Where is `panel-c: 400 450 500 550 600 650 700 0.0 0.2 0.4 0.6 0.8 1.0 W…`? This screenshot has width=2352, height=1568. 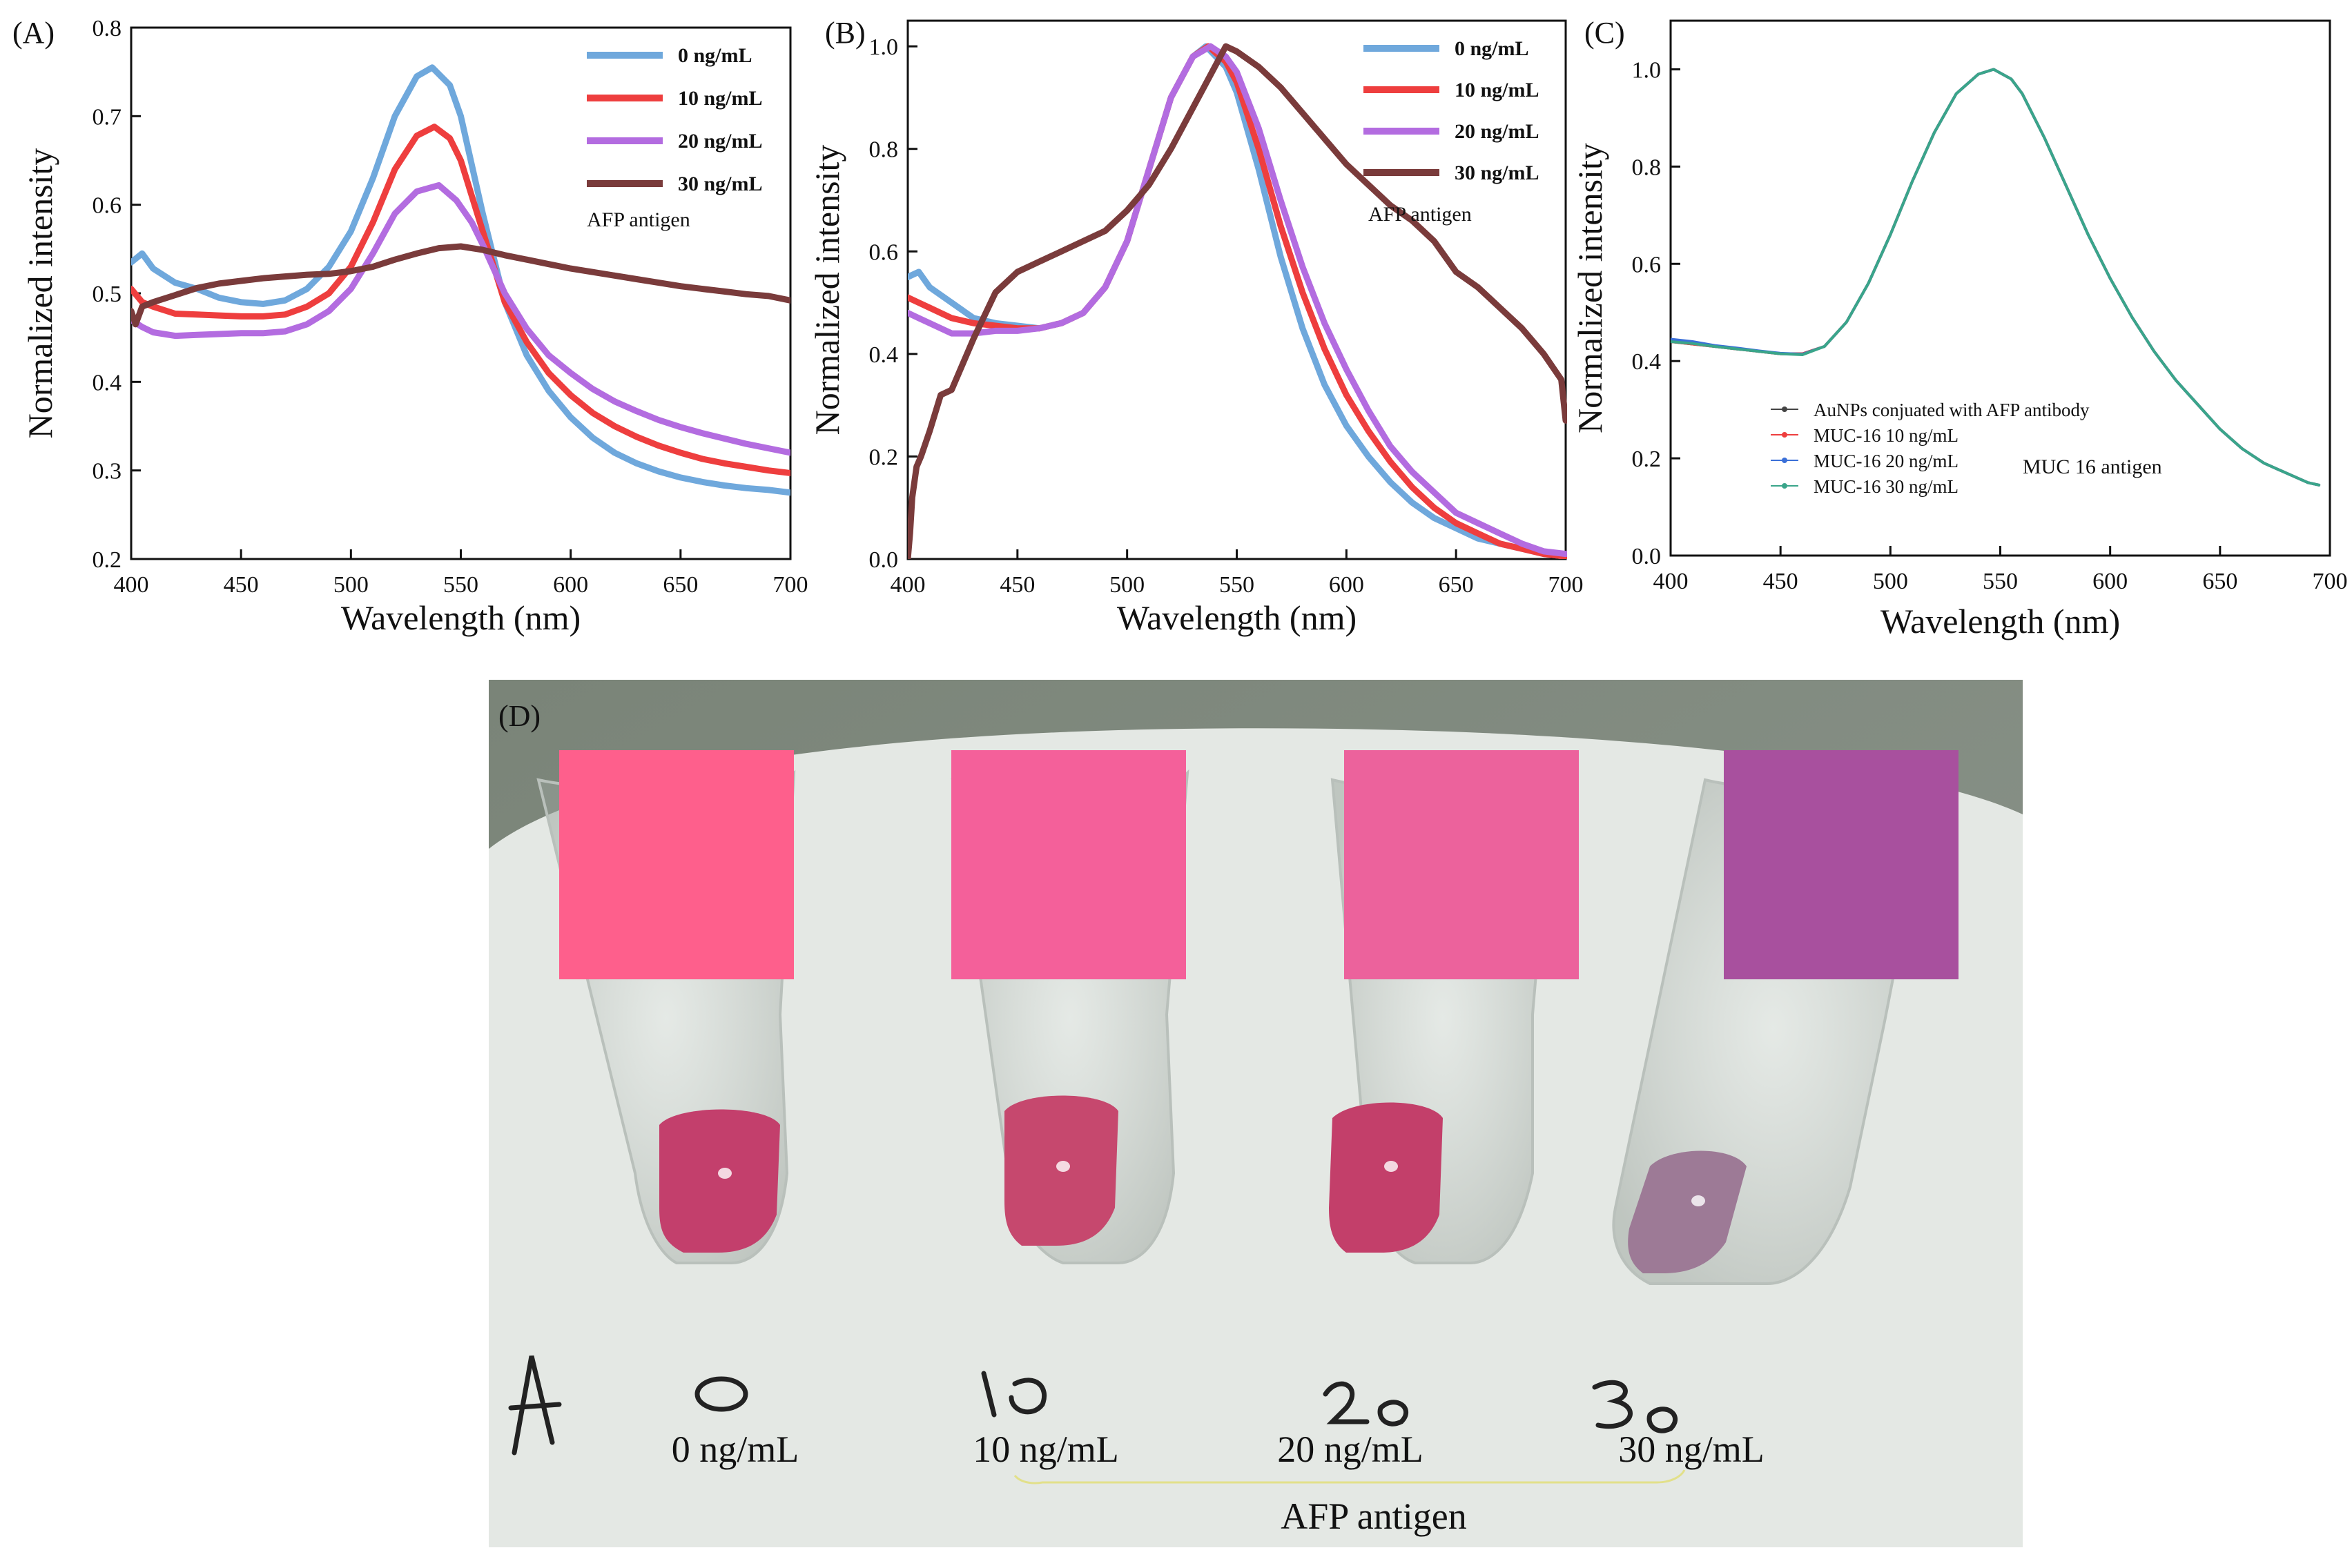 panel-c: 400 450 500 550 600 650 700 0.0 0.2 0.4 0.6 0.8 1.0 W… is located at coordinates (1959, 328).